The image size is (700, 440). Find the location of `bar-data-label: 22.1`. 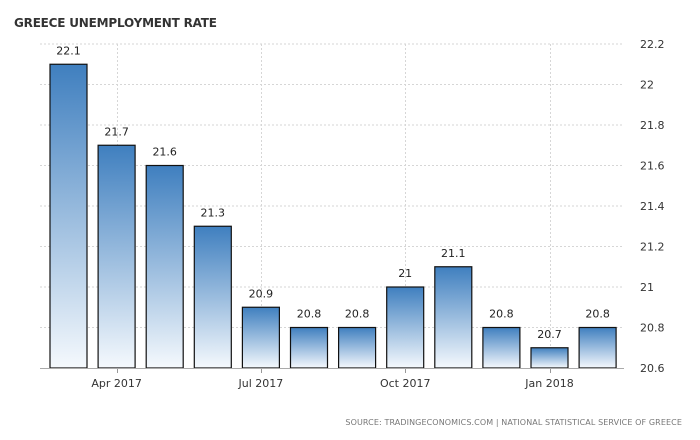

bar-data-label: 22.1 is located at coordinates (68, 50).